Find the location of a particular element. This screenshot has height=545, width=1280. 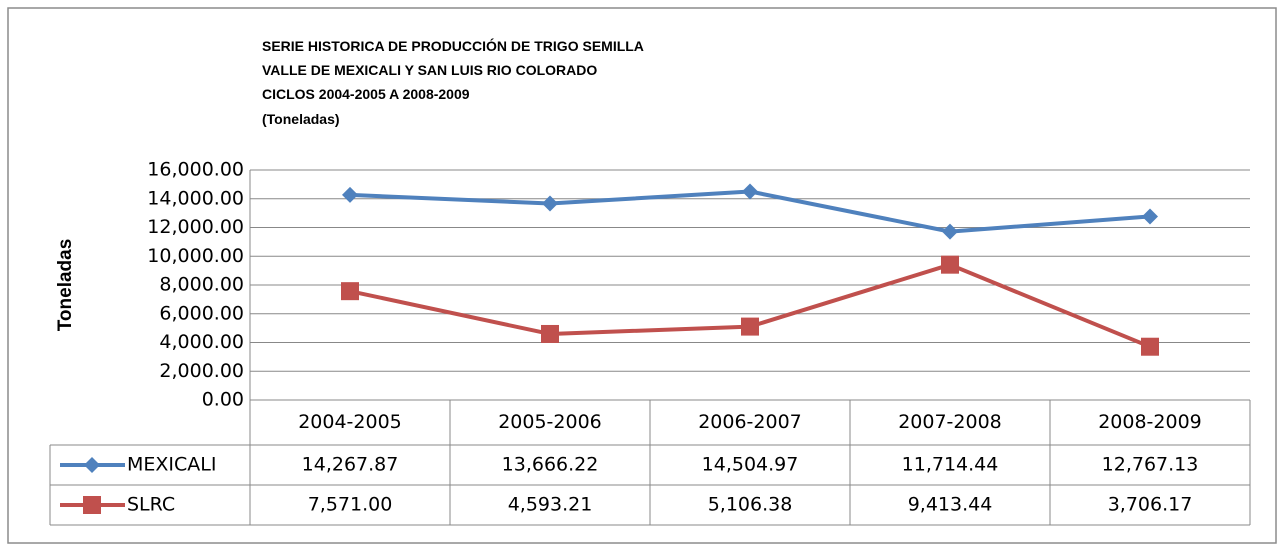

data-label: 5,106.38 is located at coordinates (750, 505).